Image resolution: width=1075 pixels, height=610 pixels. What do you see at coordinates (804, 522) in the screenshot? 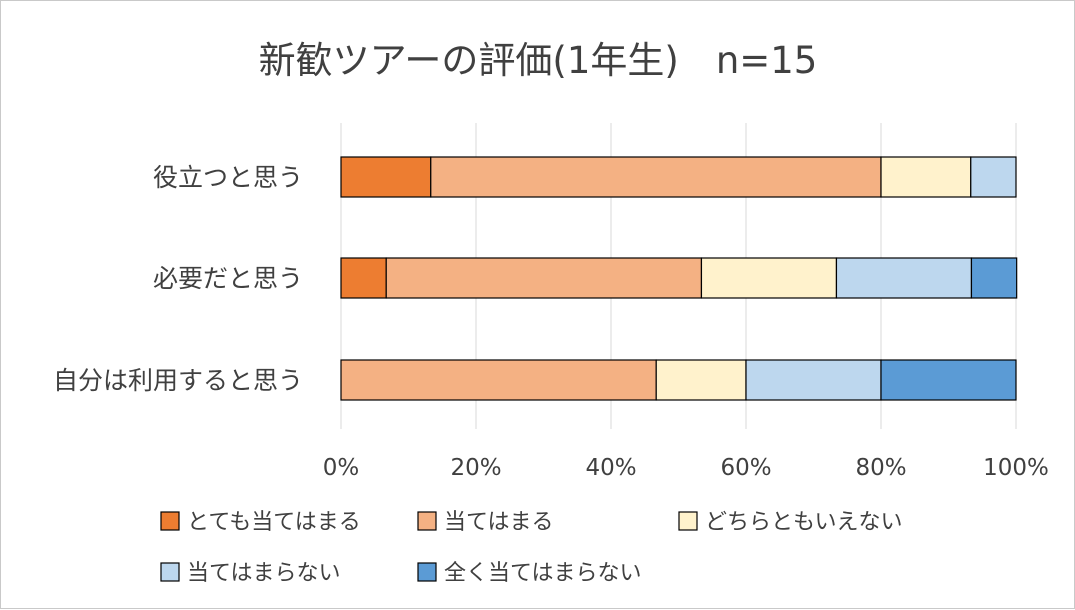
I see `legend-label: どちらともいえない` at bounding box center [804, 522].